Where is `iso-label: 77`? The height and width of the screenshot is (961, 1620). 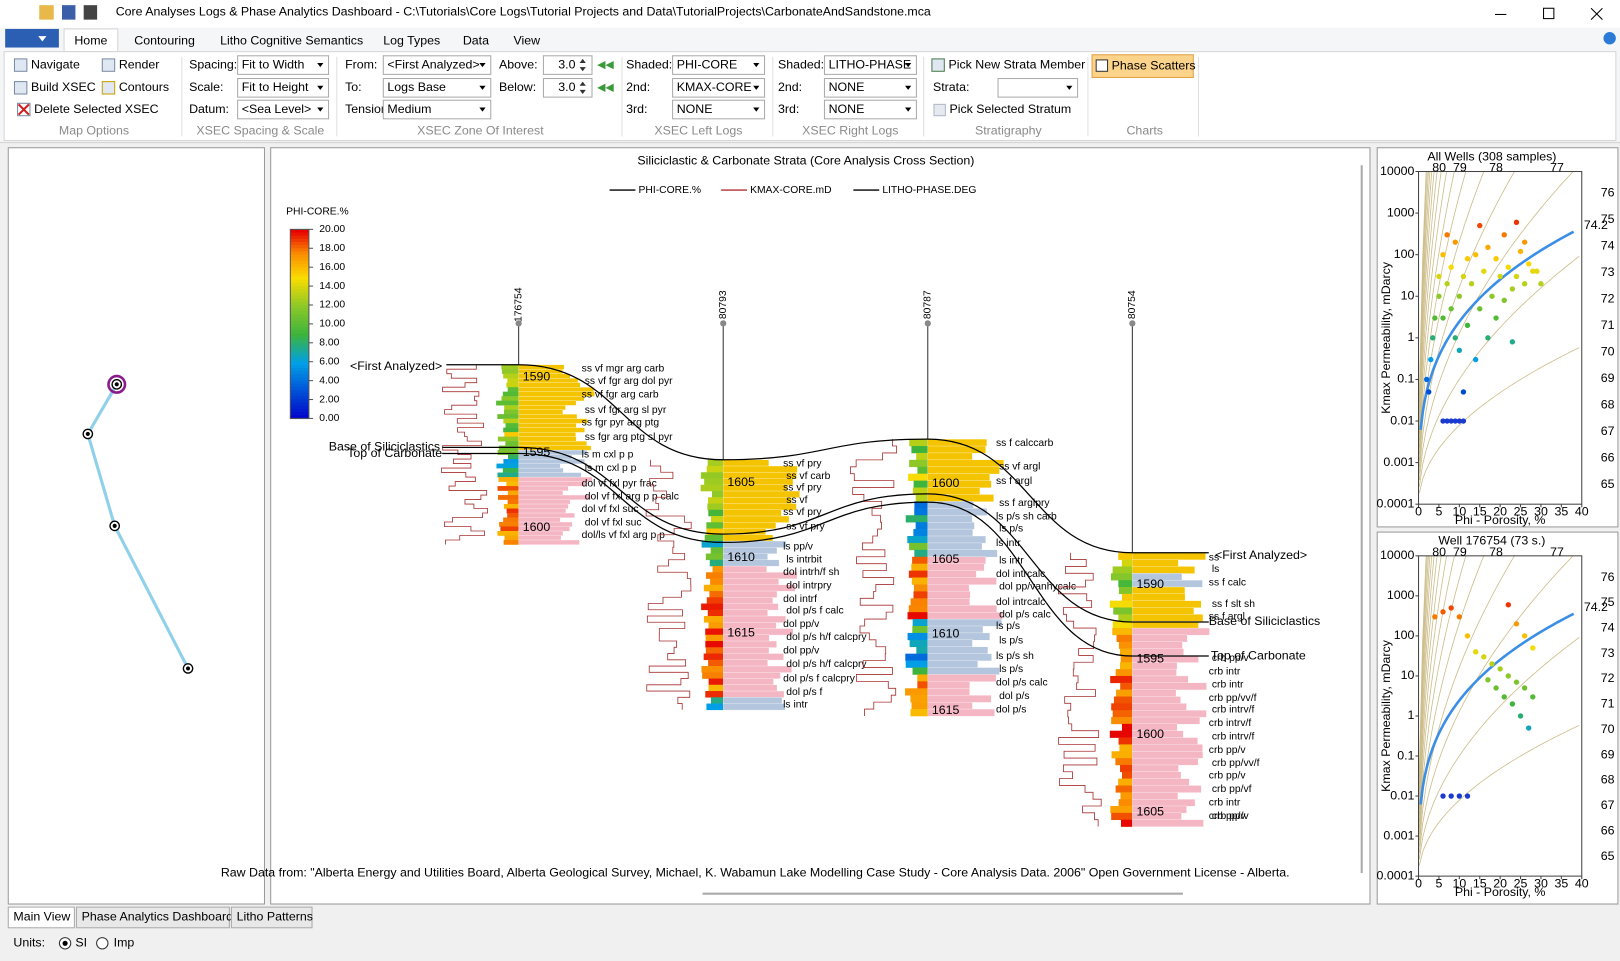
iso-label: 77 is located at coordinates (1557, 168).